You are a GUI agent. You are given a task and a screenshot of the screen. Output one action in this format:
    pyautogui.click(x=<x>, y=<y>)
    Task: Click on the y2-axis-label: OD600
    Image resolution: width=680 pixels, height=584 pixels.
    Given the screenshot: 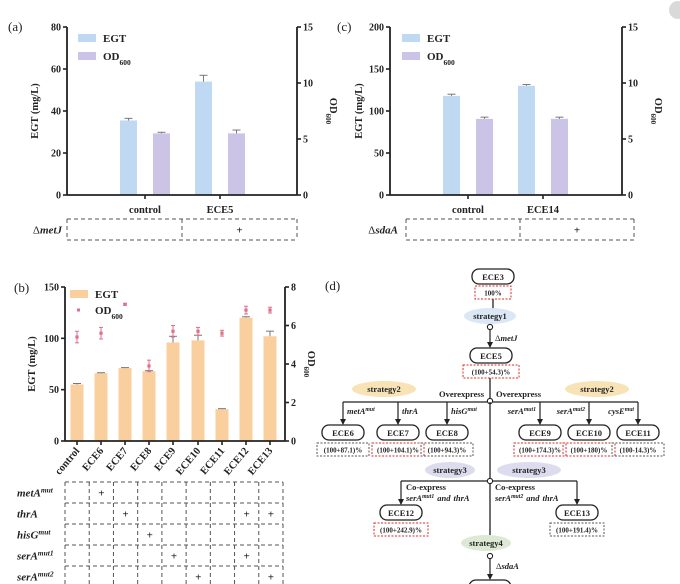 What is the action you would take?
    pyautogui.click(x=331, y=111)
    